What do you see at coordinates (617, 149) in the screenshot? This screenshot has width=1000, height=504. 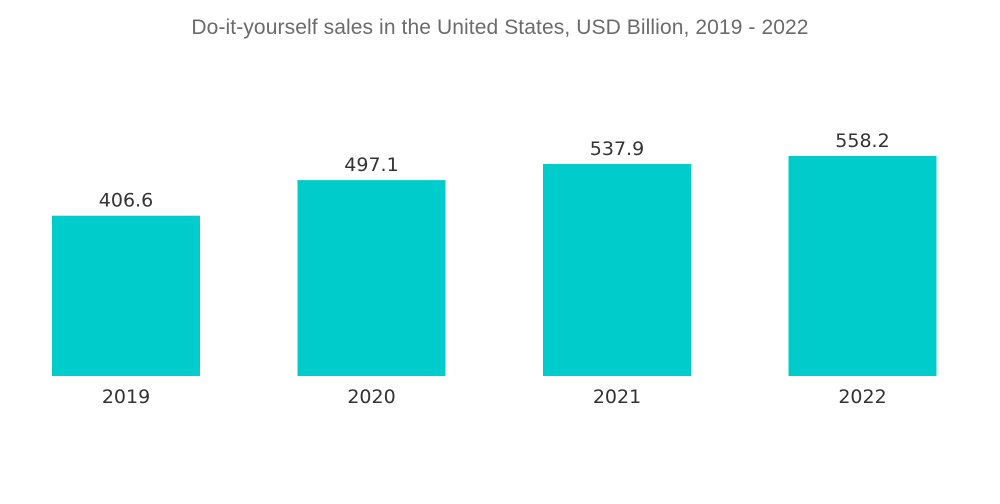 I see `data-label-2021: 537.9` at bounding box center [617, 149].